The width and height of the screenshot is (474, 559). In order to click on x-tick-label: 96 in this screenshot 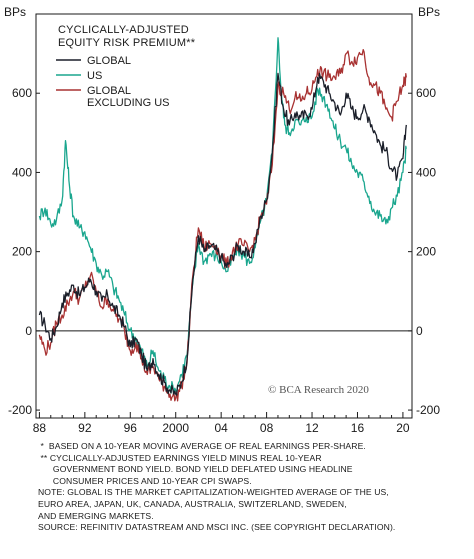, I will do `click(131, 428)`.